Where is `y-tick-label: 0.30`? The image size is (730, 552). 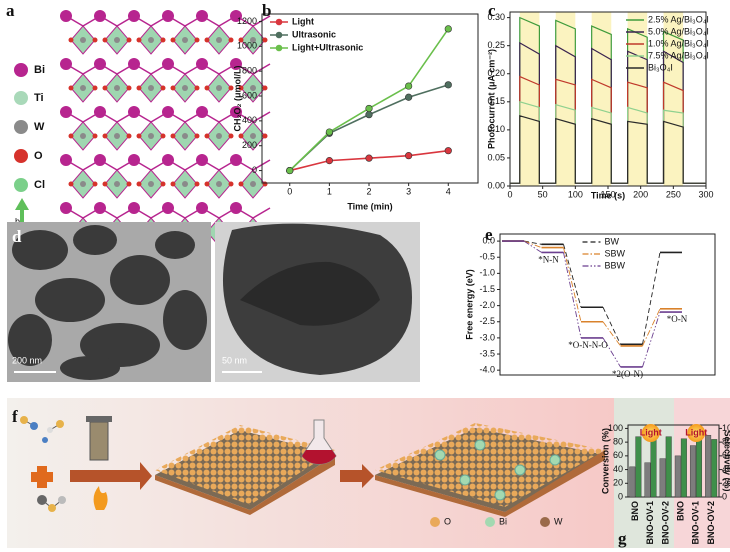
y-tick-label: 0.30 is located at coordinates (496, 17).